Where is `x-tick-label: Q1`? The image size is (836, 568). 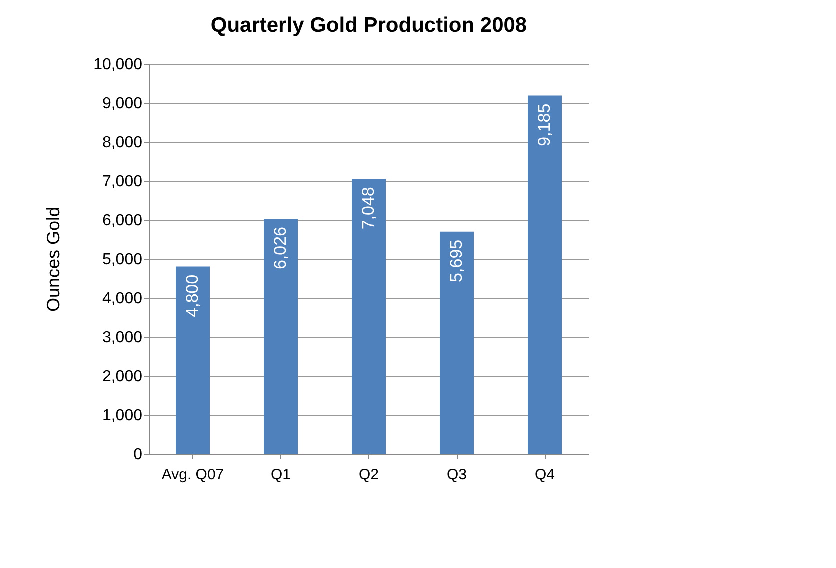 x-tick-label: Q1 is located at coordinates (281, 475).